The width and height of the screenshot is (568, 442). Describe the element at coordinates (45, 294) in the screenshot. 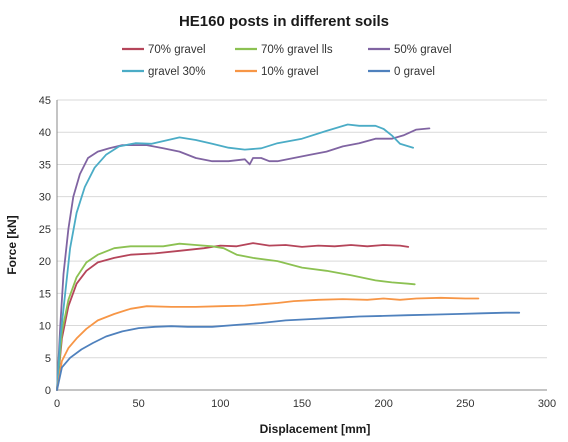

I see `y-tick-label: 15` at that location.